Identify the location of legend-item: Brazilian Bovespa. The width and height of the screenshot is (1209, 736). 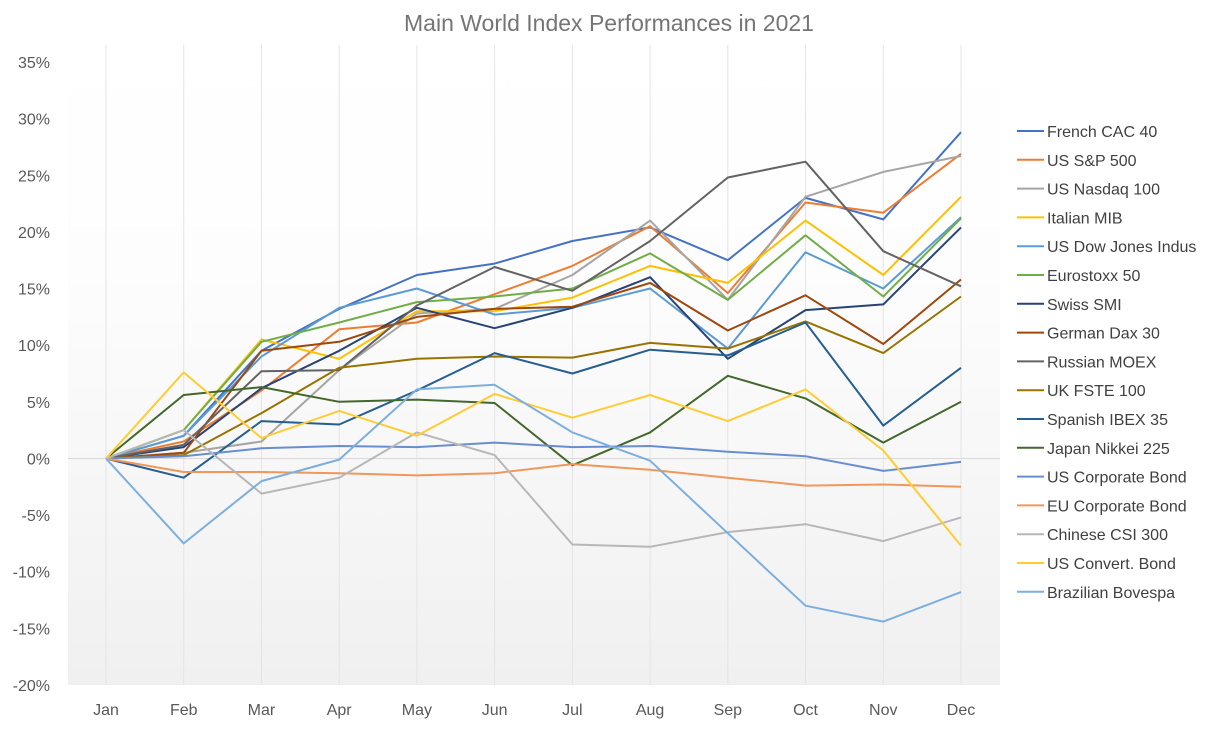
(1096, 593).